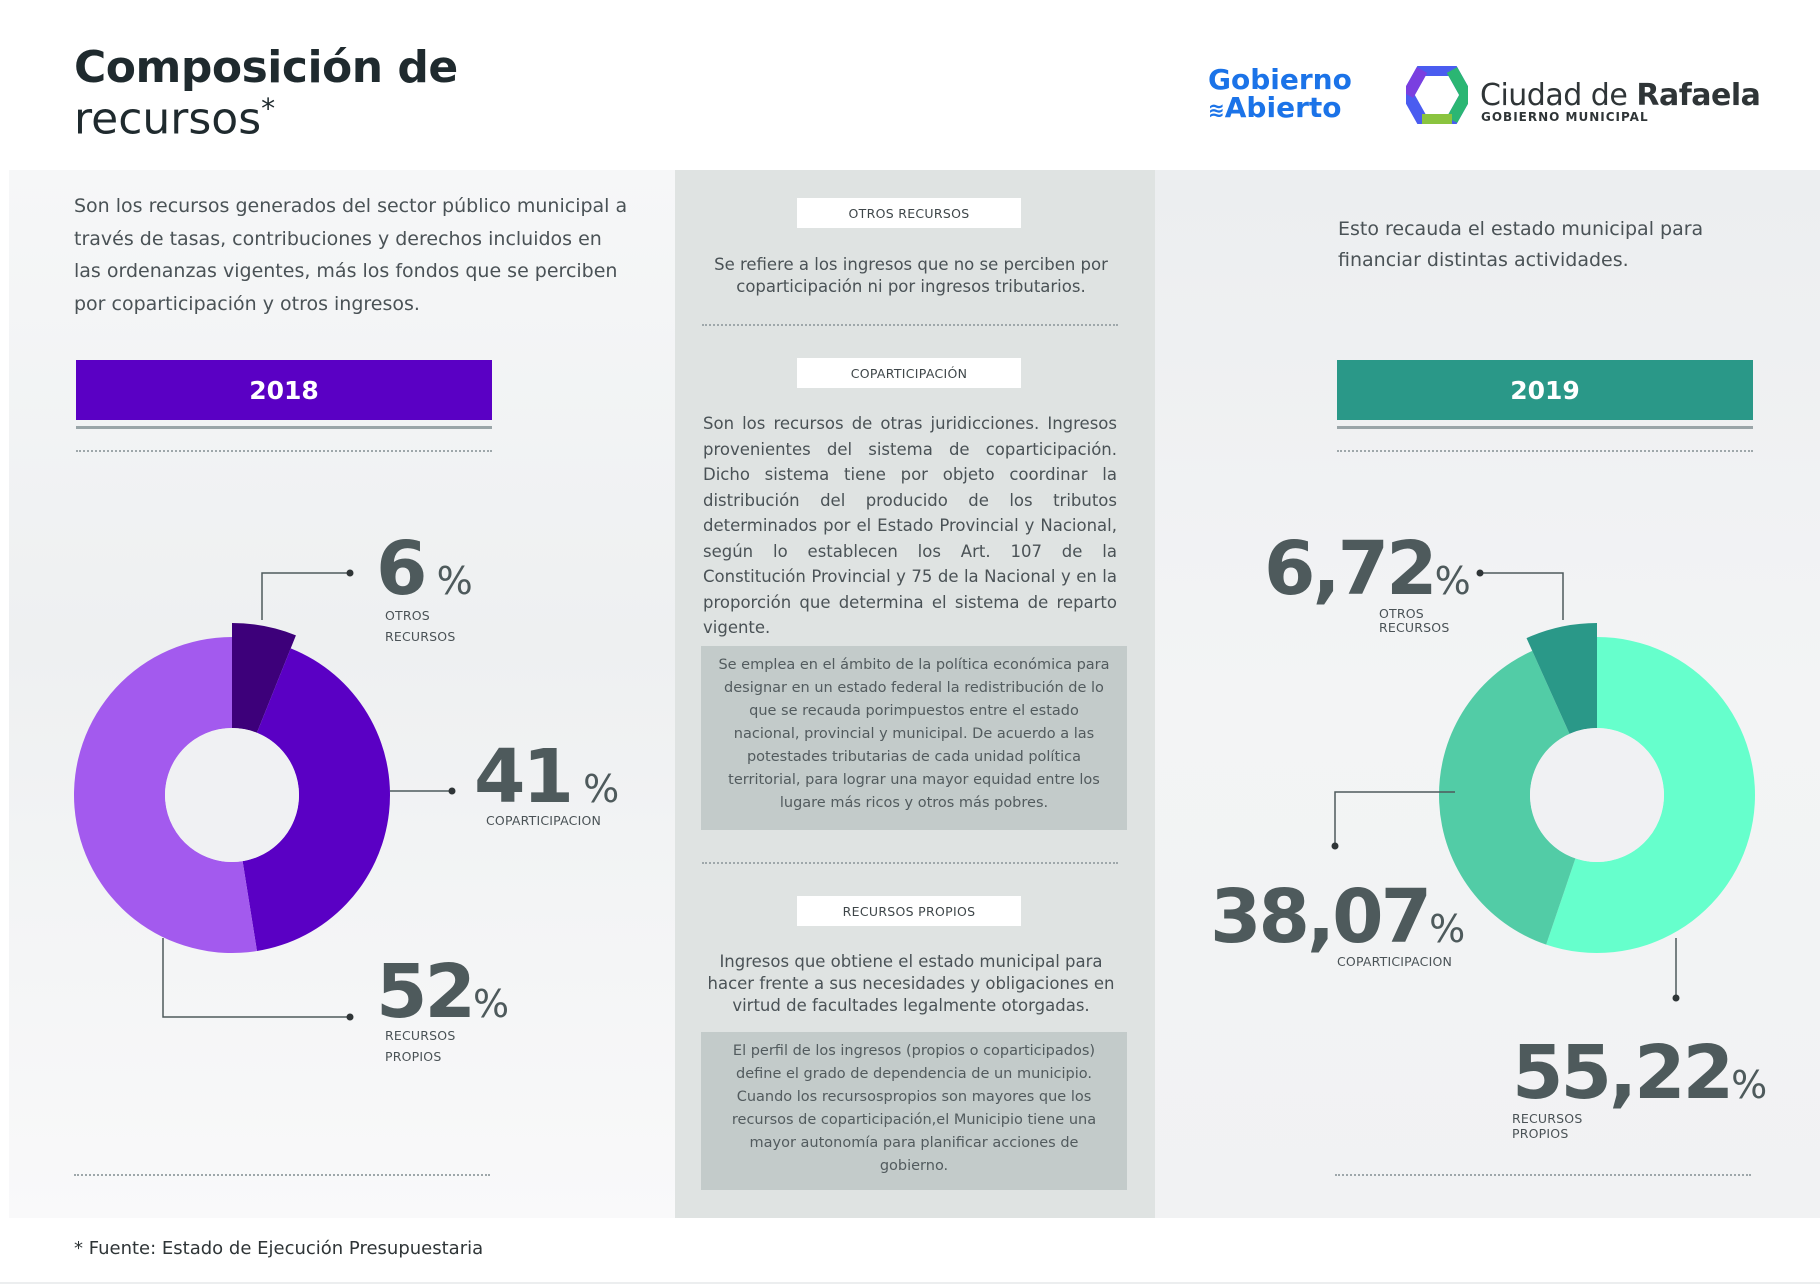 The width and height of the screenshot is (1820, 1284). What do you see at coordinates (1565, 117) in the screenshot?
I see `rafaela-logo-subtitle: GOBIERNO MUNICIPAL` at bounding box center [1565, 117].